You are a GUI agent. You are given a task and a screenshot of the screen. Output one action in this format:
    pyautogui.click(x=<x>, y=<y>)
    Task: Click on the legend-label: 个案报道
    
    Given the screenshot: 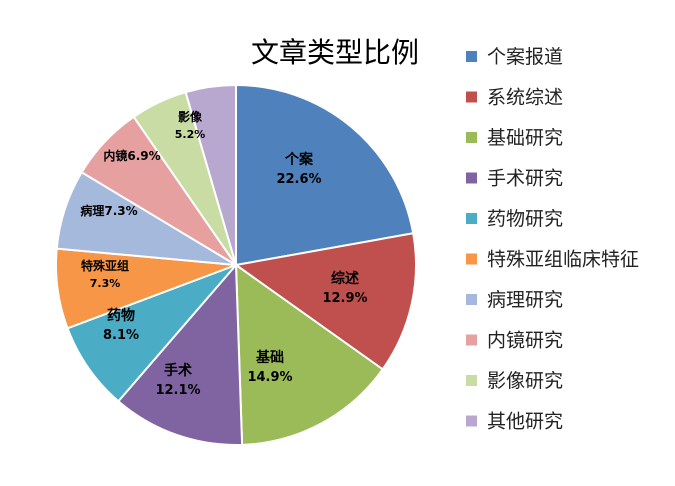 What is the action you would take?
    pyautogui.click(x=525, y=57)
    